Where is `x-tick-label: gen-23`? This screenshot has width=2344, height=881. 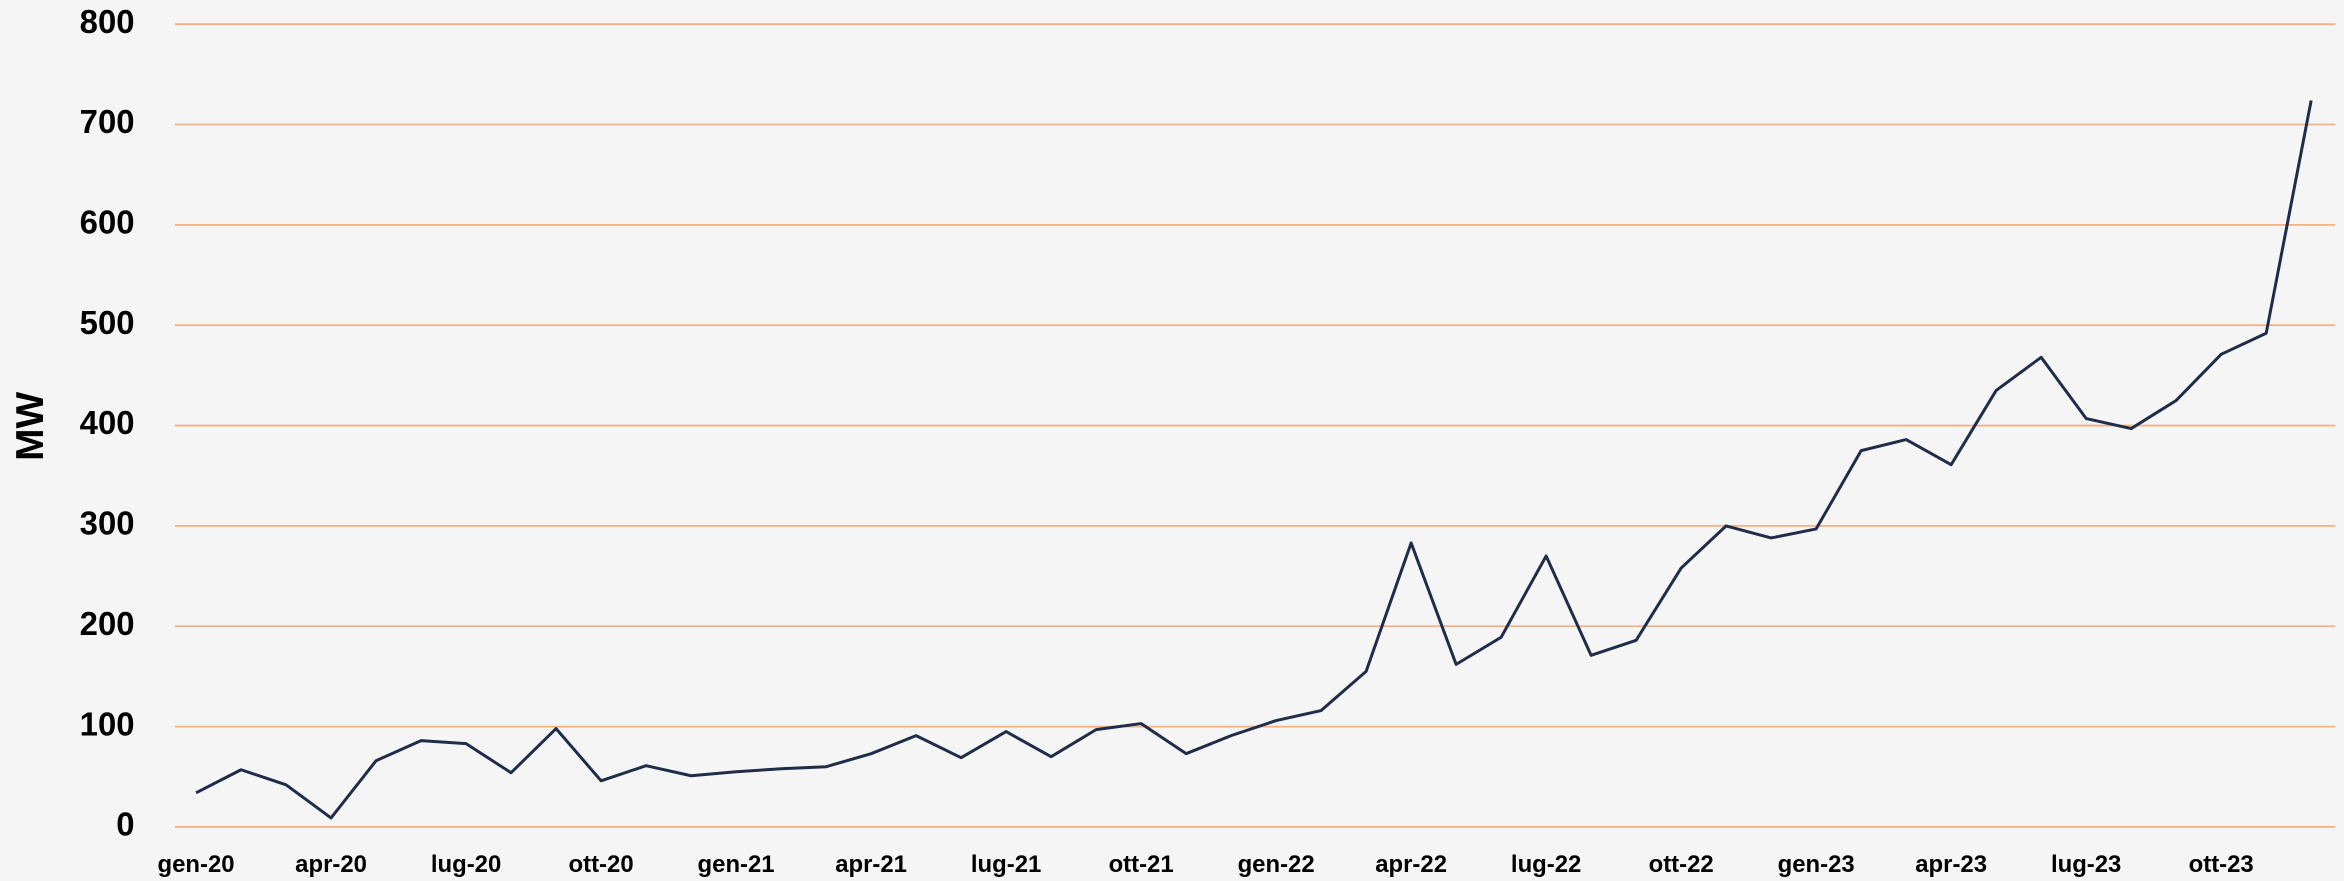 x-tick-label: gen-23 is located at coordinates (1816, 864).